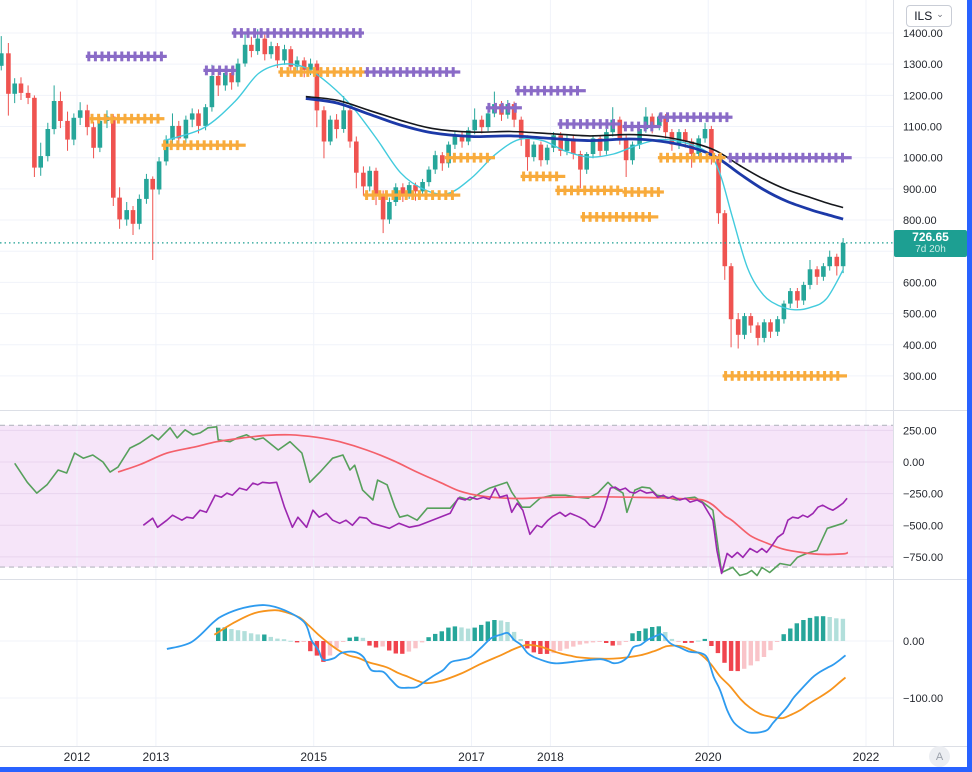 This screenshot has height=772, width=972. Describe the element at coordinates (923, 699) in the screenshot. I see `price-axis-label: −100.00` at that location.